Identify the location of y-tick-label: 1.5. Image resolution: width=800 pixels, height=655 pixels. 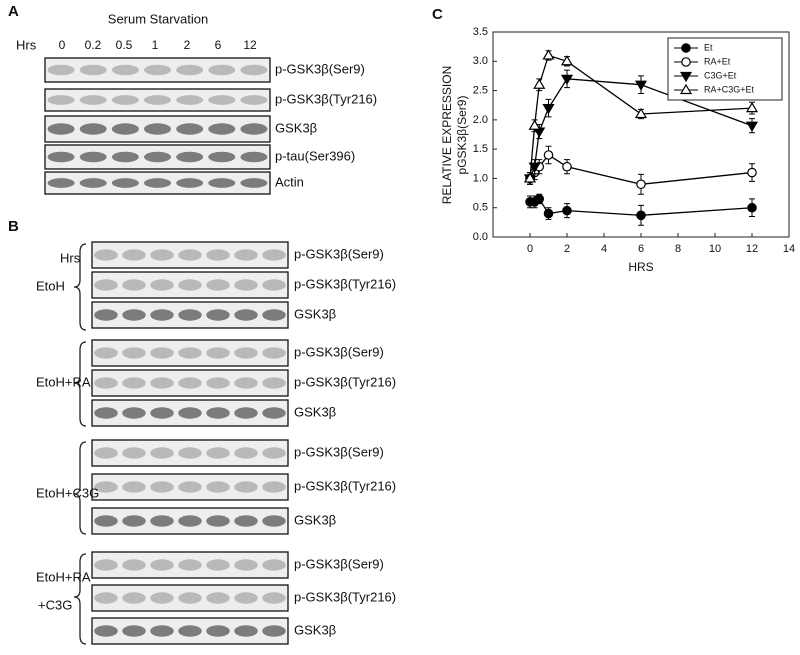
(480, 149).